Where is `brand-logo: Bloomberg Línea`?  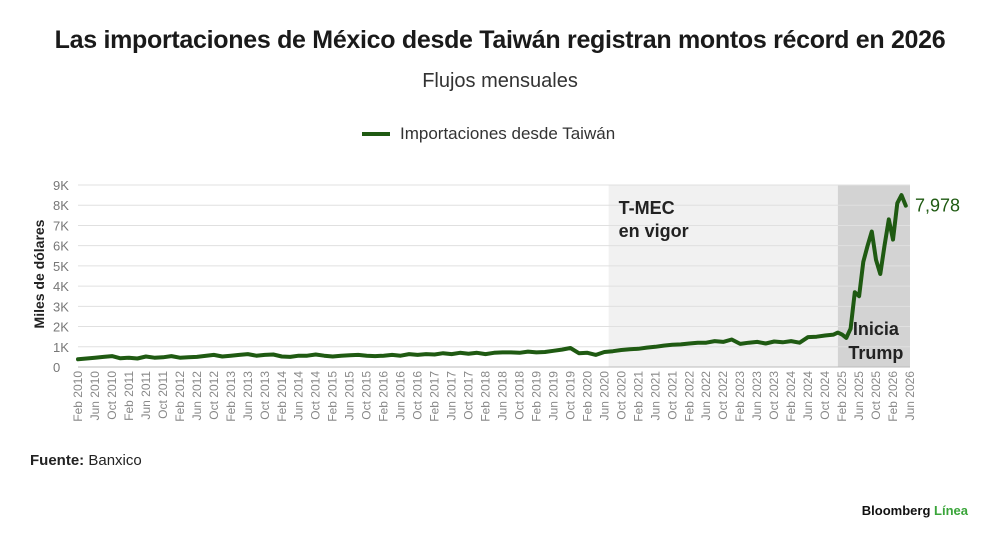 brand-logo: Bloomberg Línea is located at coordinates (915, 510).